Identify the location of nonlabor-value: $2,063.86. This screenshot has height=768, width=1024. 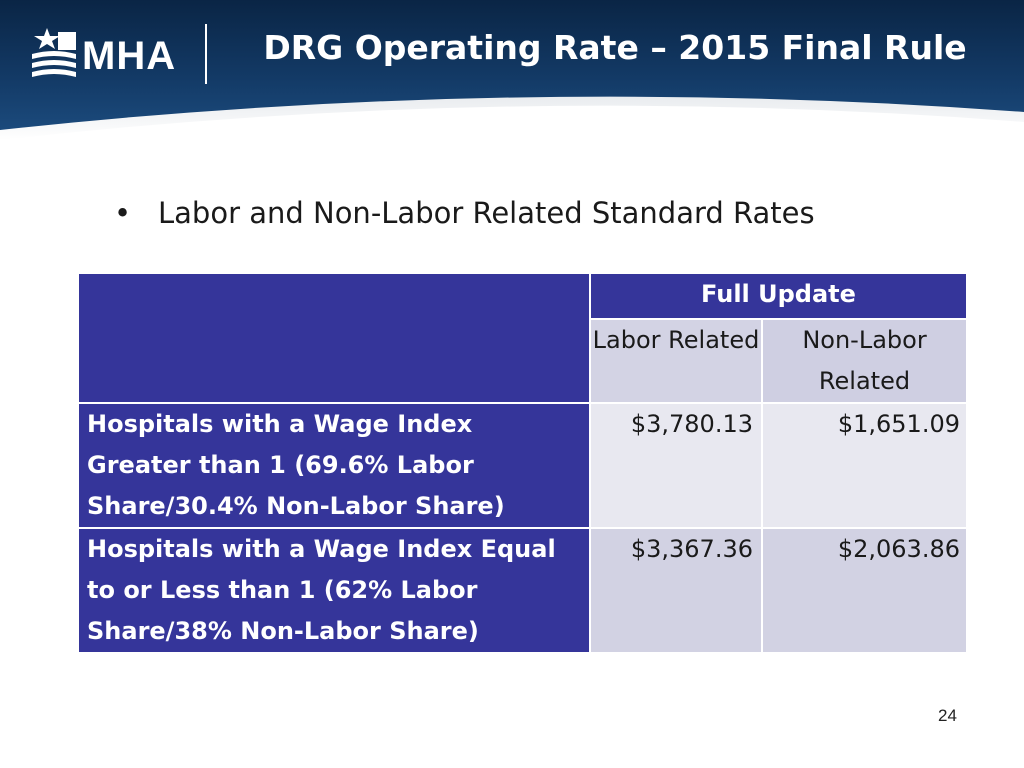
(864, 590).